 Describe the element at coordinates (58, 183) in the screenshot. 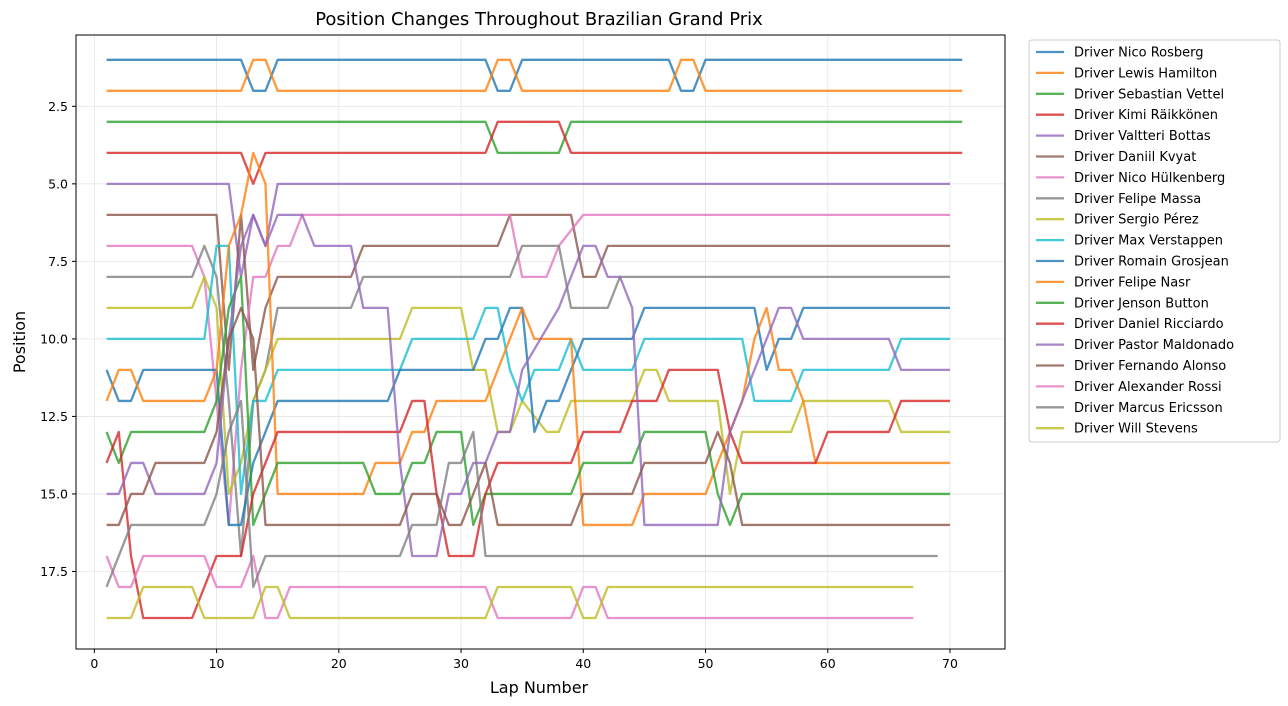

I see `y-tick-label: 5.0` at that location.